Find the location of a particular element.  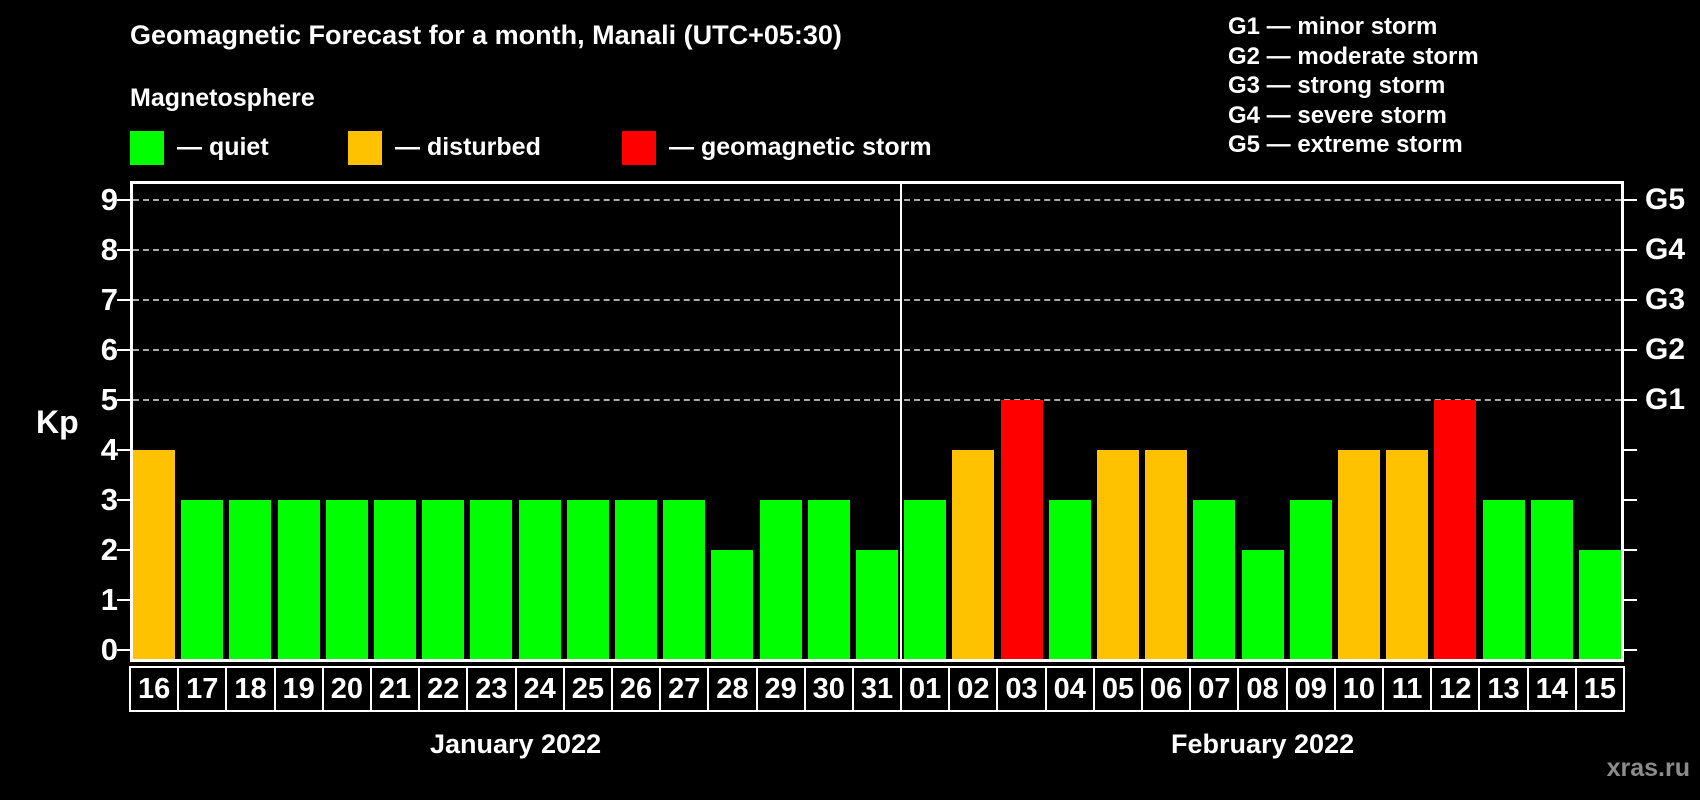

day-label: 29 is located at coordinates (780, 689).